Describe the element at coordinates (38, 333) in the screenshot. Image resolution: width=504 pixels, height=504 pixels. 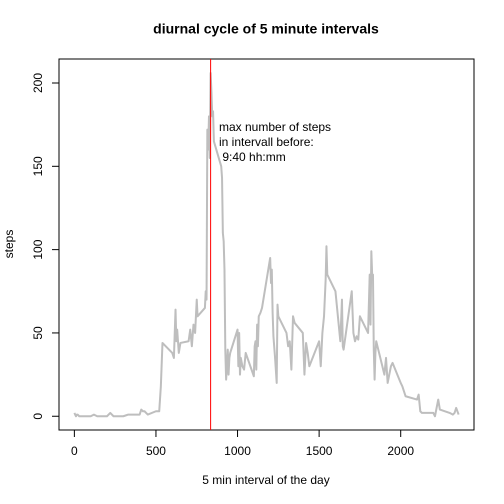
I see `y-tick-label: 50` at that location.